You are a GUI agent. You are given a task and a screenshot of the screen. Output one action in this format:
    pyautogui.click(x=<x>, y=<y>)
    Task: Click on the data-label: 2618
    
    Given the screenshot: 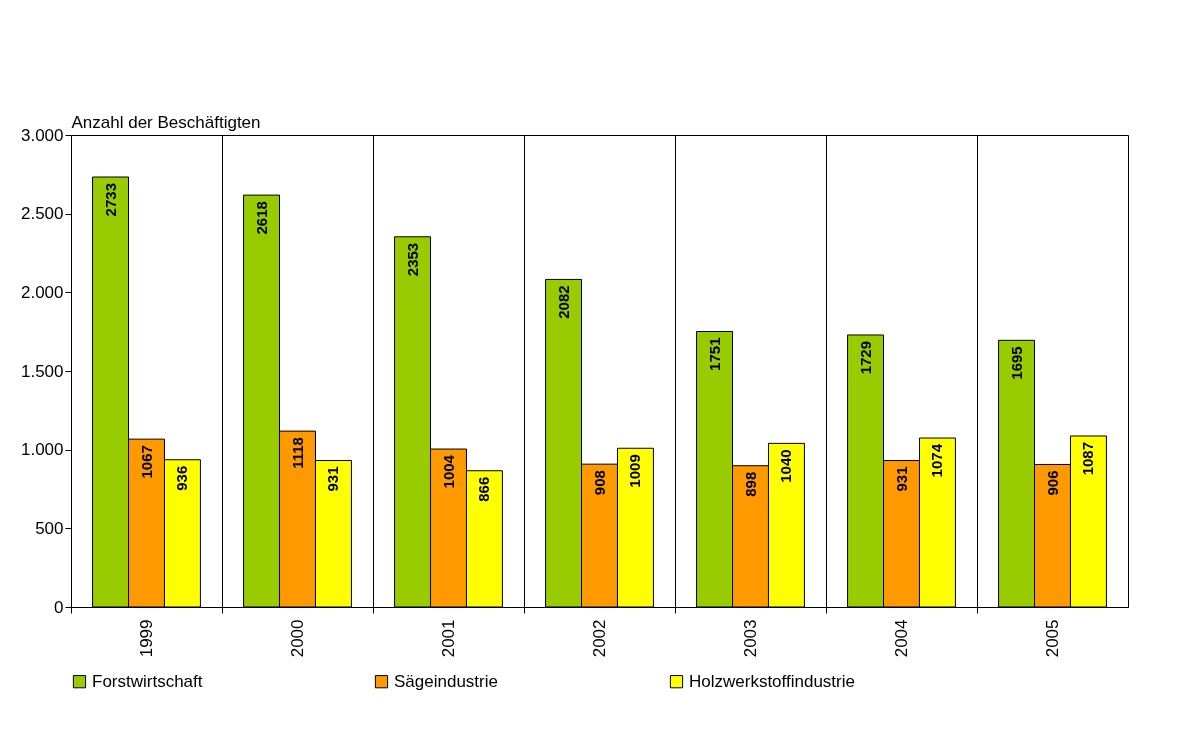 What is the action you would take?
    pyautogui.click(x=261, y=218)
    